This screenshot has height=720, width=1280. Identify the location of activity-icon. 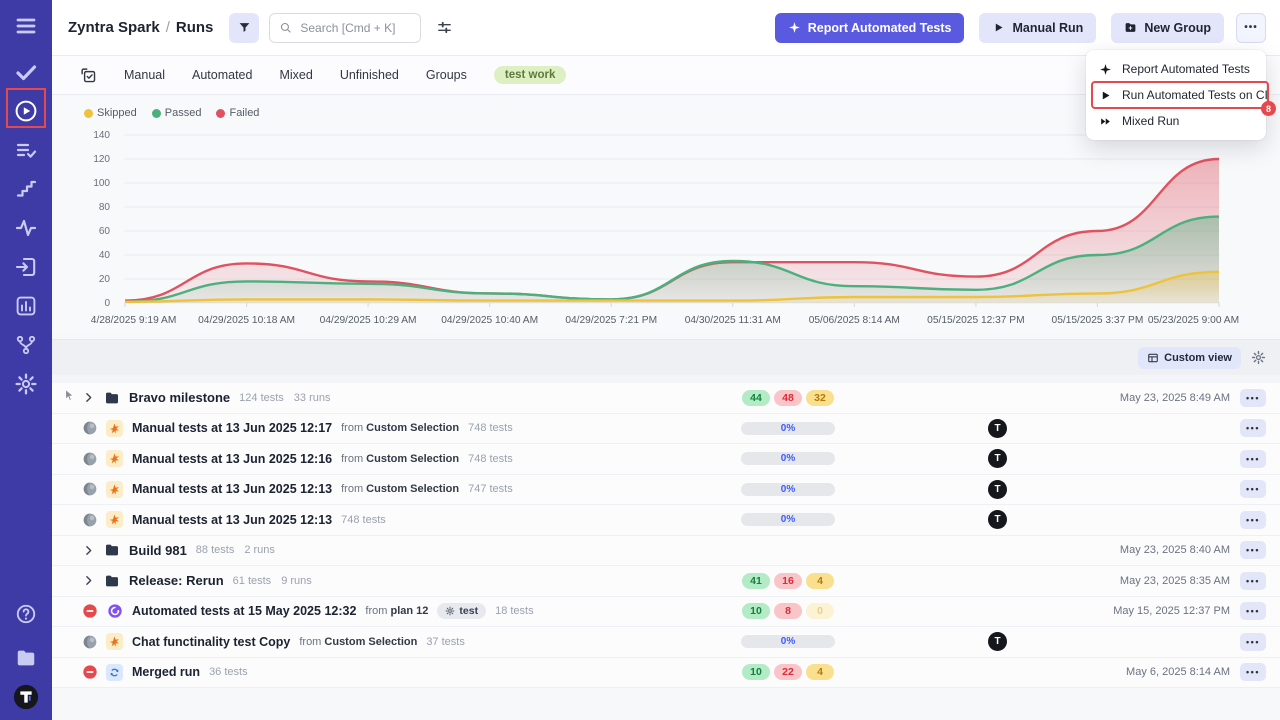
(26, 228).